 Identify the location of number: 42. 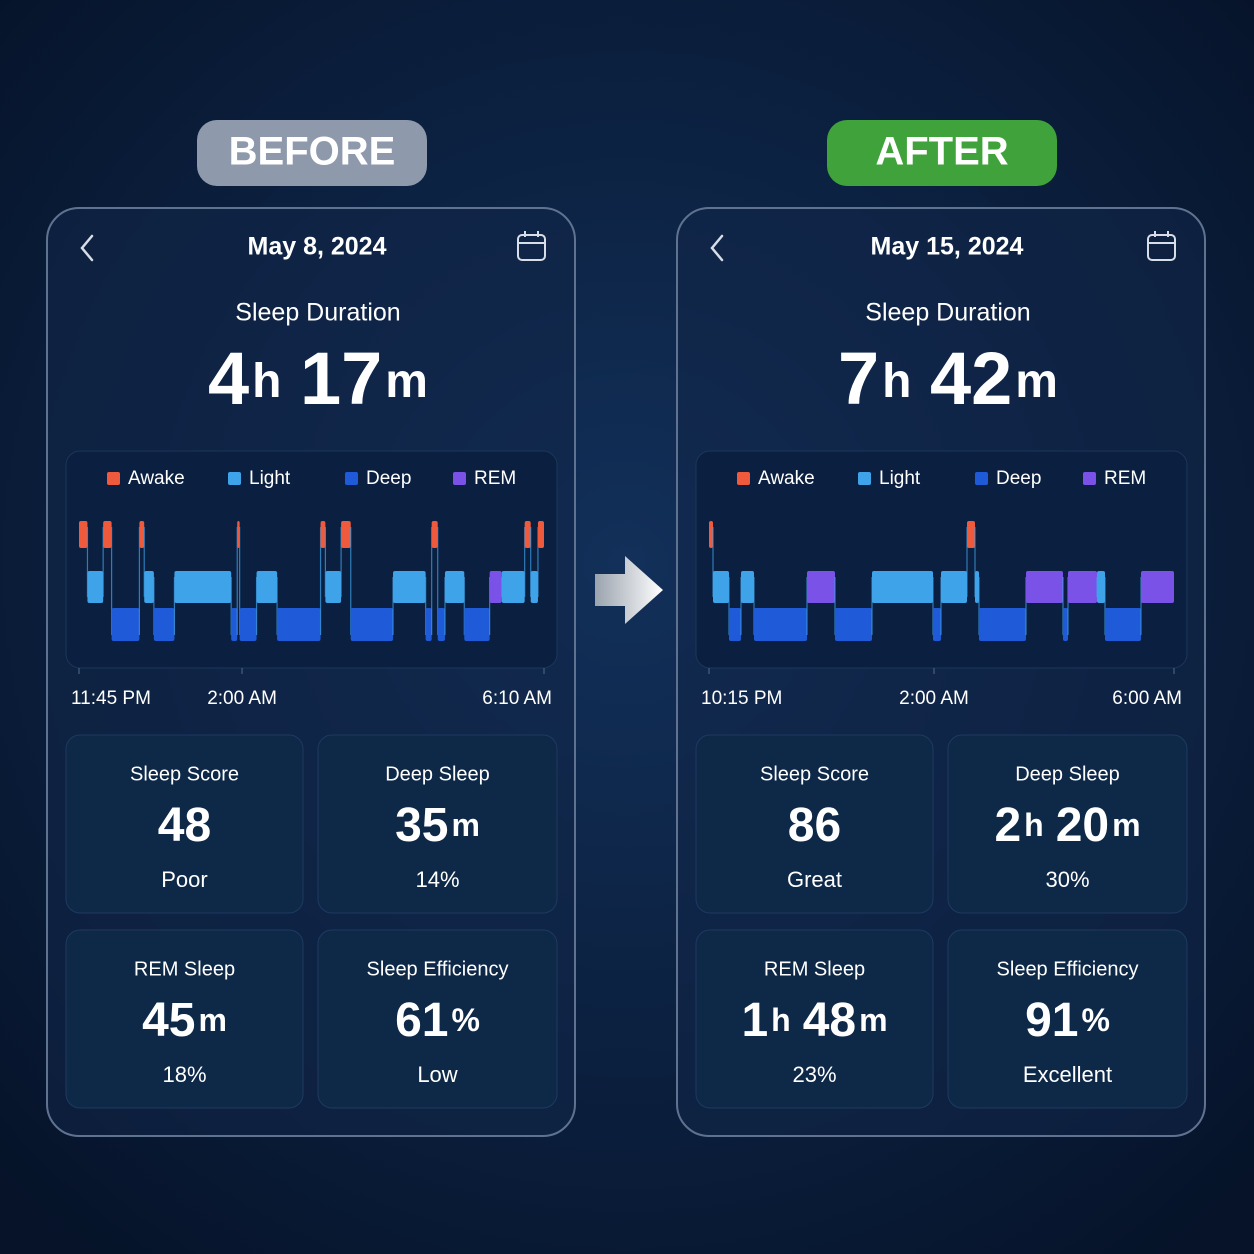
(971, 378).